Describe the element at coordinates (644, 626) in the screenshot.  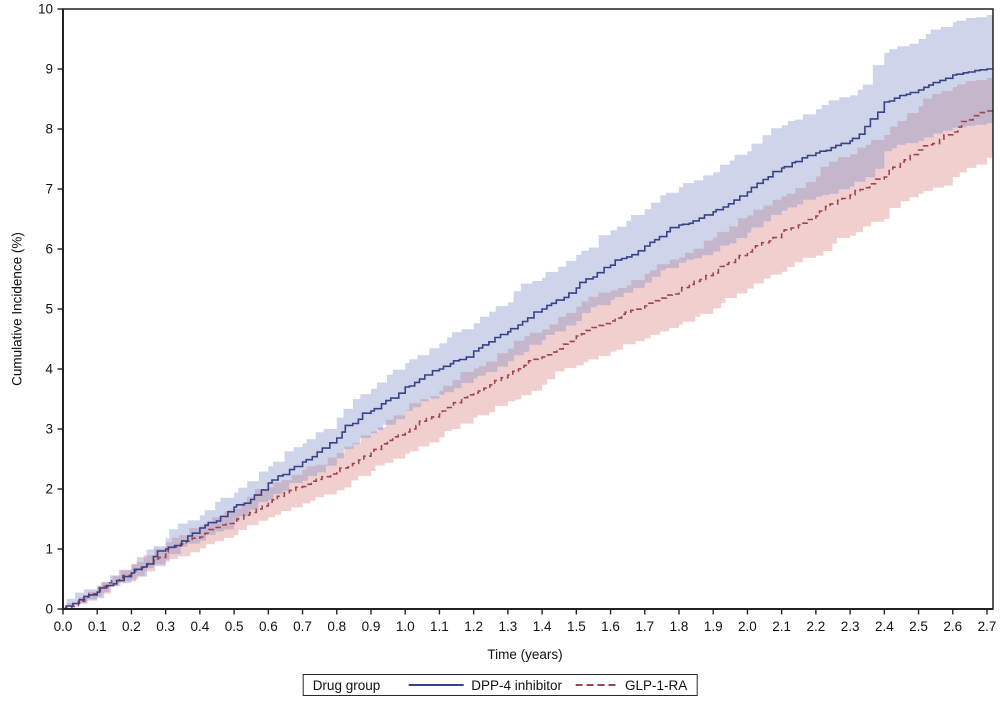
I see `x-tick-label: 1.7` at that location.